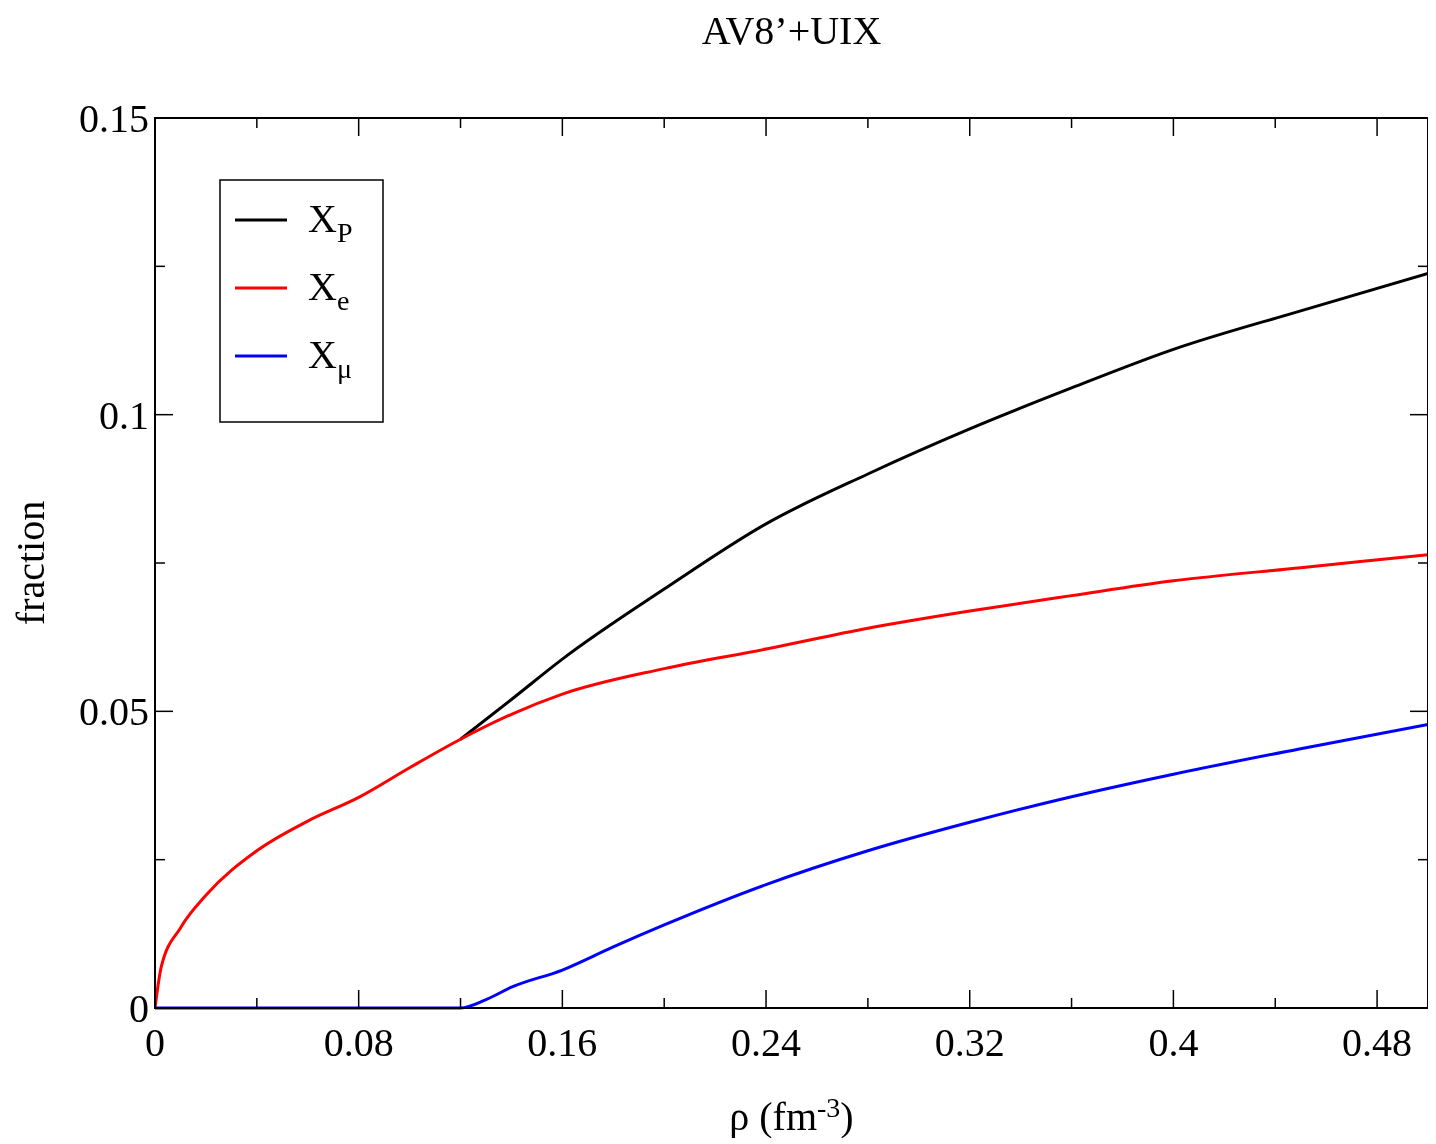 The width and height of the screenshot is (1436, 1144). Describe the element at coordinates (114, 118) in the screenshot. I see `y-tick-label: 0.15` at that location.